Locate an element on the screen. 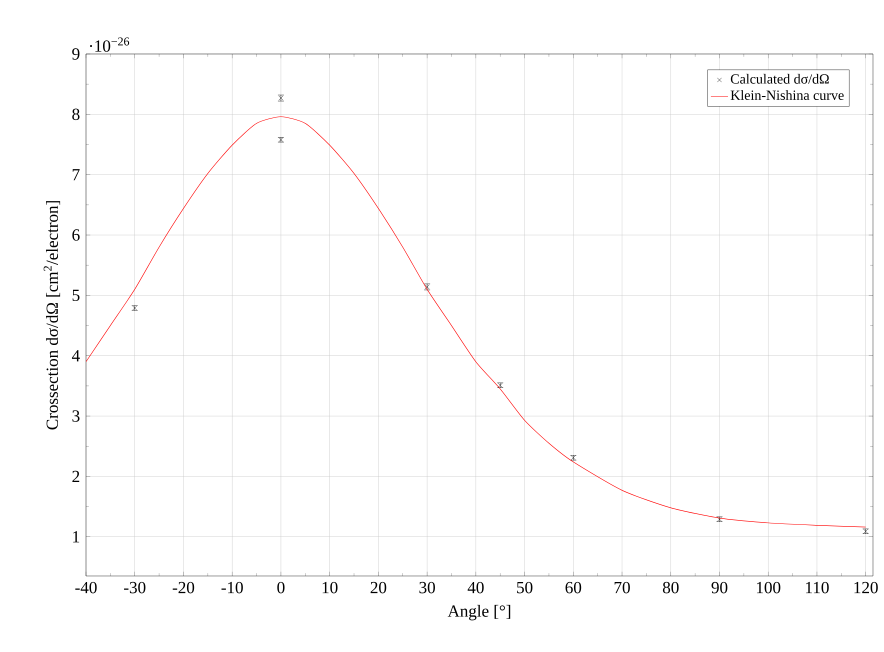 This screenshot has width=884, height=652. x-tick-label: -20 is located at coordinates (183, 588).